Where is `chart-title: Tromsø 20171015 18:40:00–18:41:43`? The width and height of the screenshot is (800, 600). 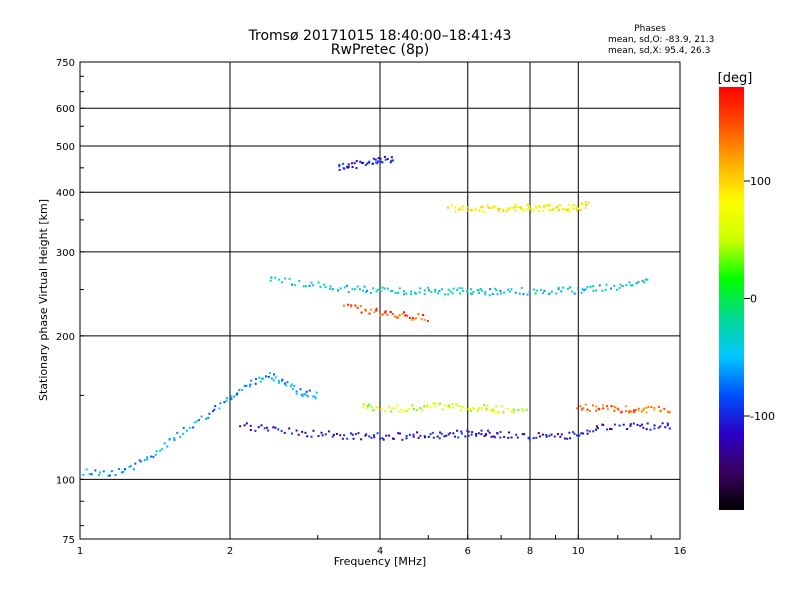 chart-title: Tromsø 20171015 18:40:00–18:41:43 is located at coordinates (380, 36).